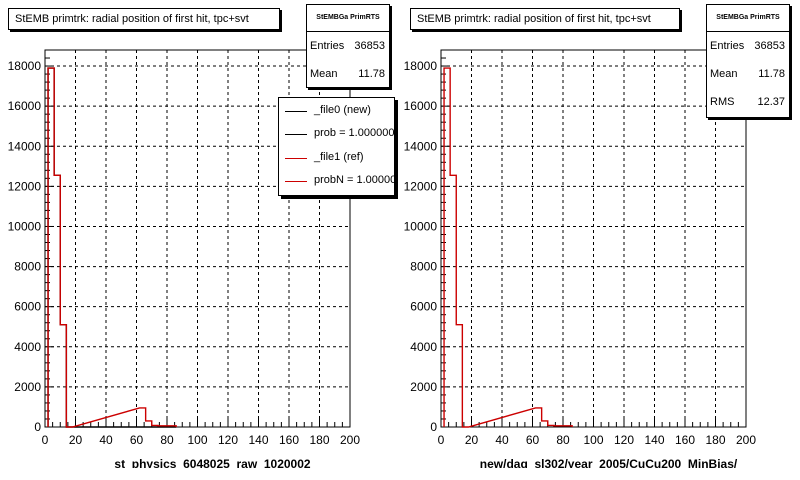 The image size is (800, 480). What do you see at coordinates (342, 110) in the screenshot?
I see `legend-label-file0: _file0 (new)` at bounding box center [342, 110].